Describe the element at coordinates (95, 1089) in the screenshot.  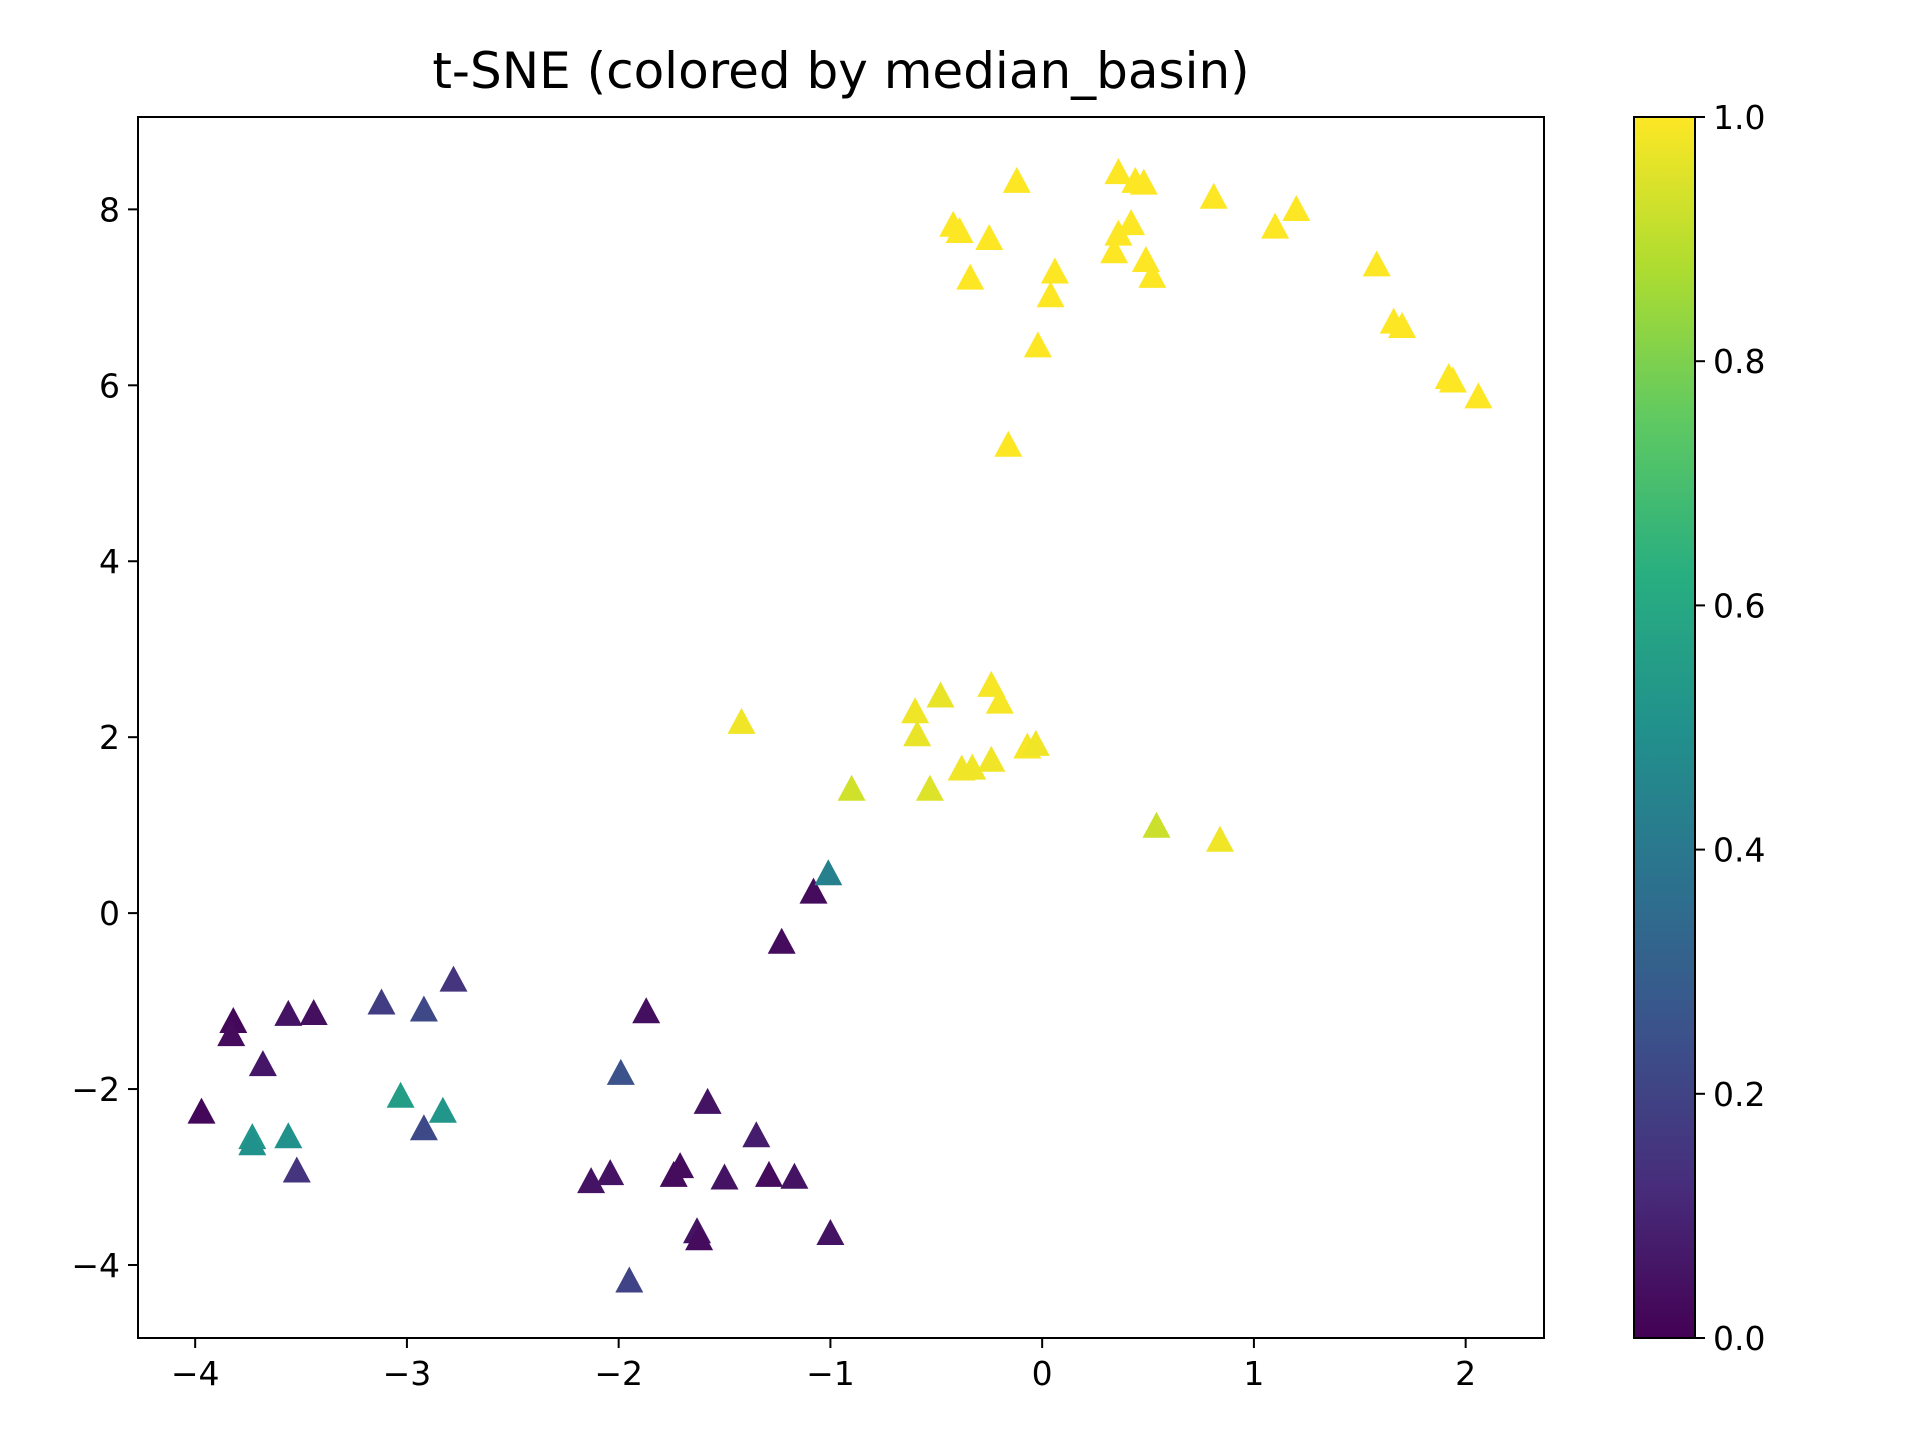
I see `y-tick-label: −2` at that location.